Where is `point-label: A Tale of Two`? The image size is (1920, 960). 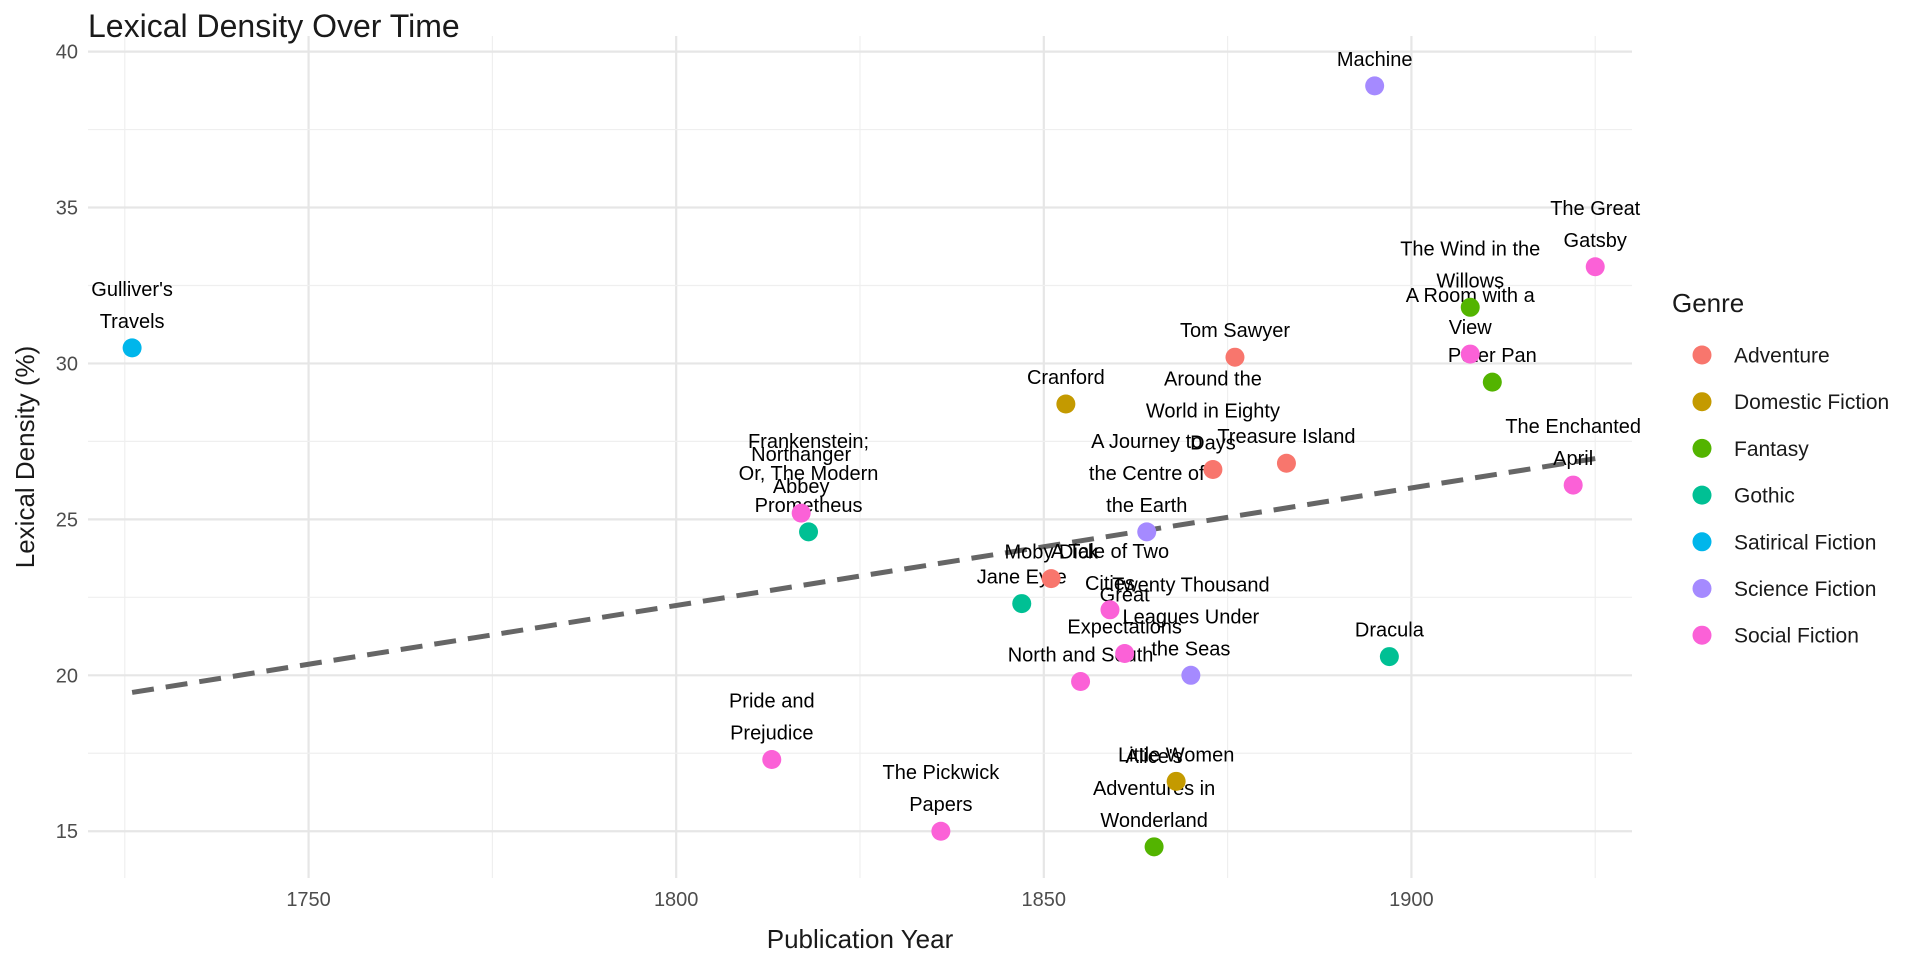
point-label: A Tale of Two is located at coordinates (1110, 552).